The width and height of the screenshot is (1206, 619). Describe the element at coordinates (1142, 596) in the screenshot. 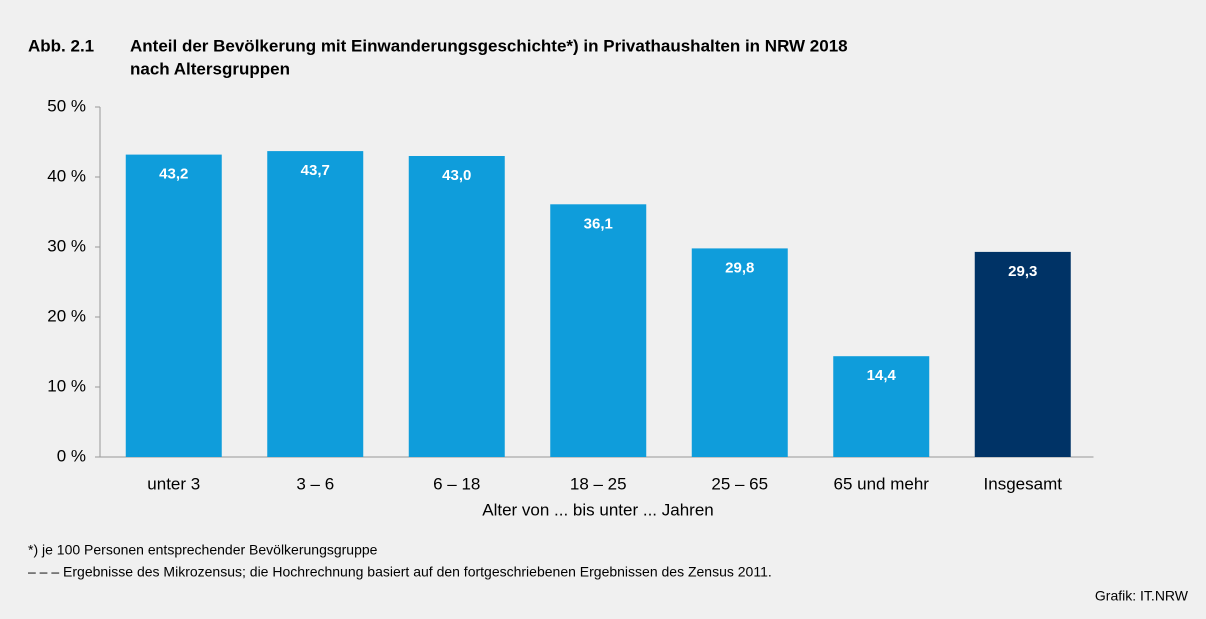

I see `source: Grafik: IT.NRW` at that location.